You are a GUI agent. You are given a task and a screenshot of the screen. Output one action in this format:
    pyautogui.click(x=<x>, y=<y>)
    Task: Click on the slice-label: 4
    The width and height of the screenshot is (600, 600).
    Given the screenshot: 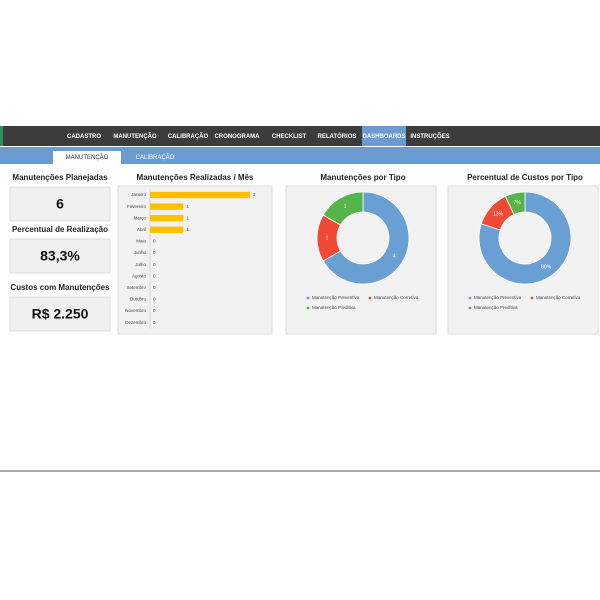 What is the action you would take?
    pyautogui.click(x=394, y=256)
    